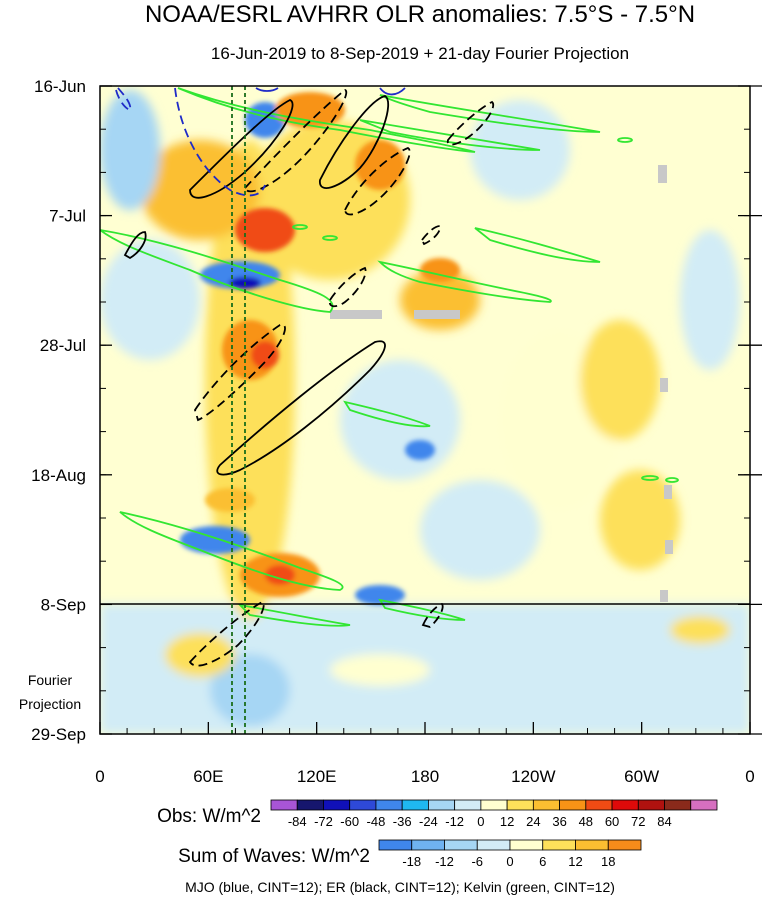 This screenshot has height=900, width=771. Describe the element at coordinates (477, 861) in the screenshot. I see `colorbar-tick-label: -6` at that location.